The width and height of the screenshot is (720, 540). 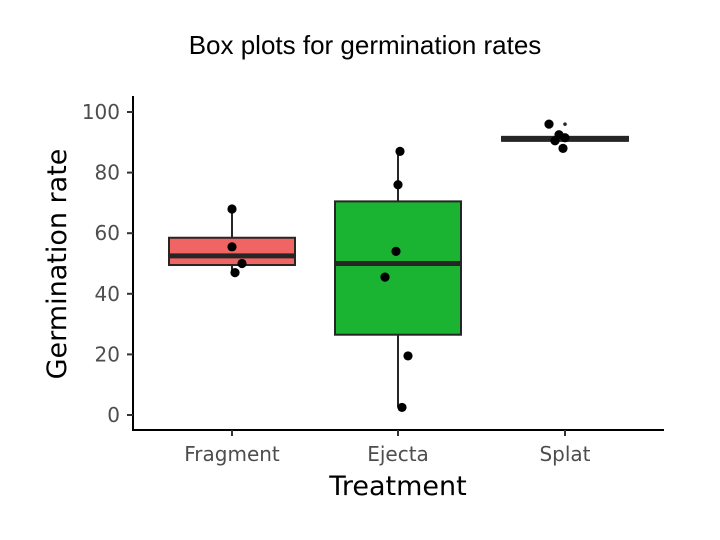 What do you see at coordinates (232, 241) in the screenshot?
I see `box-fragment` at bounding box center [232, 241].